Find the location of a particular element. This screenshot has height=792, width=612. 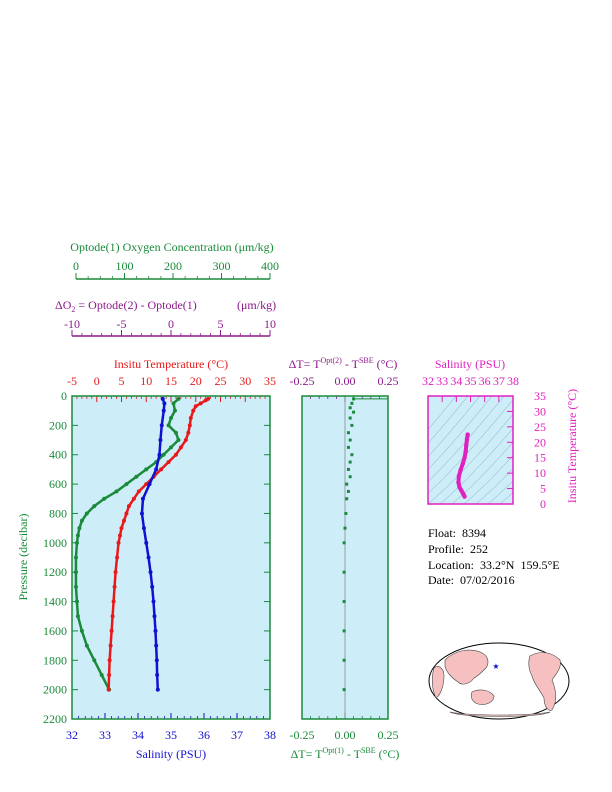

delta-t-bottom-title-b: - T is located at coordinates (353, 754).